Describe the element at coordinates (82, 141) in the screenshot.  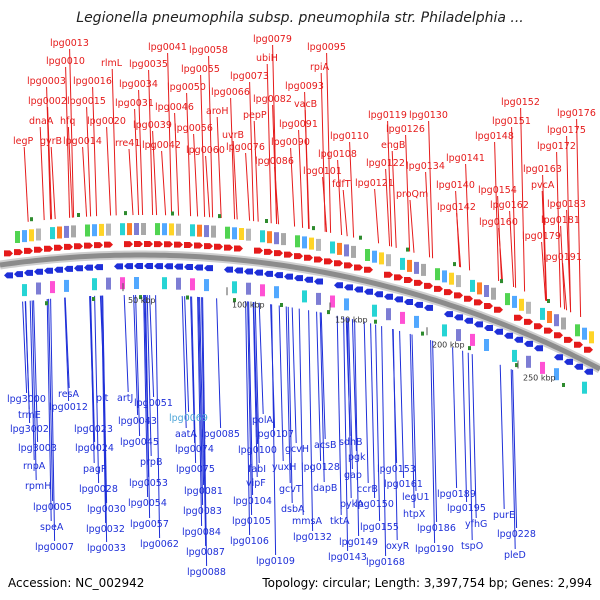
I see `forward-gene-label: lpg0014` at that location.